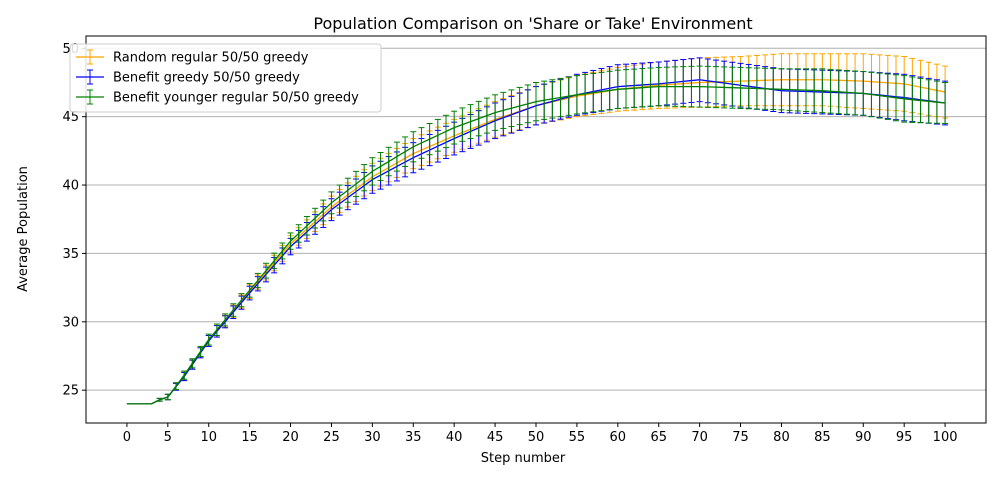  I want to click on x-tick-label: 10, so click(208, 437).